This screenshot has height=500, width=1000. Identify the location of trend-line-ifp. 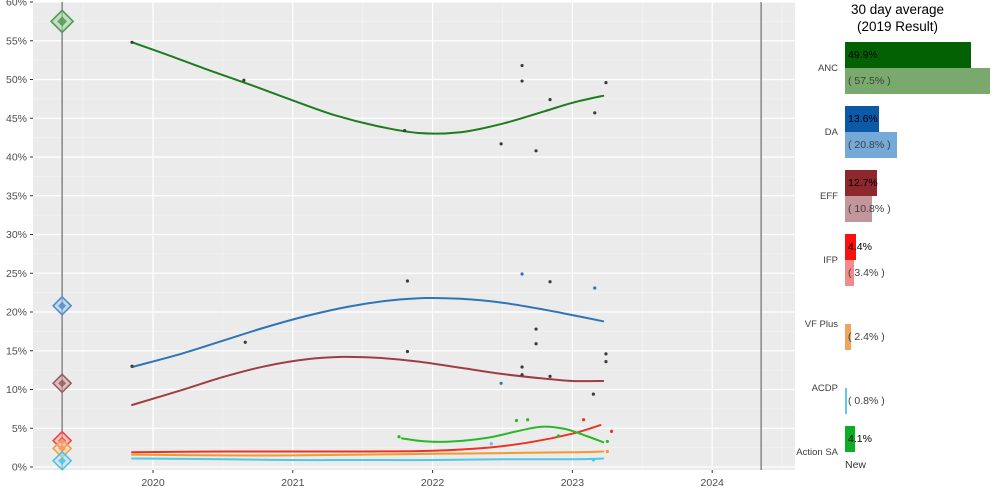
(366, 439).